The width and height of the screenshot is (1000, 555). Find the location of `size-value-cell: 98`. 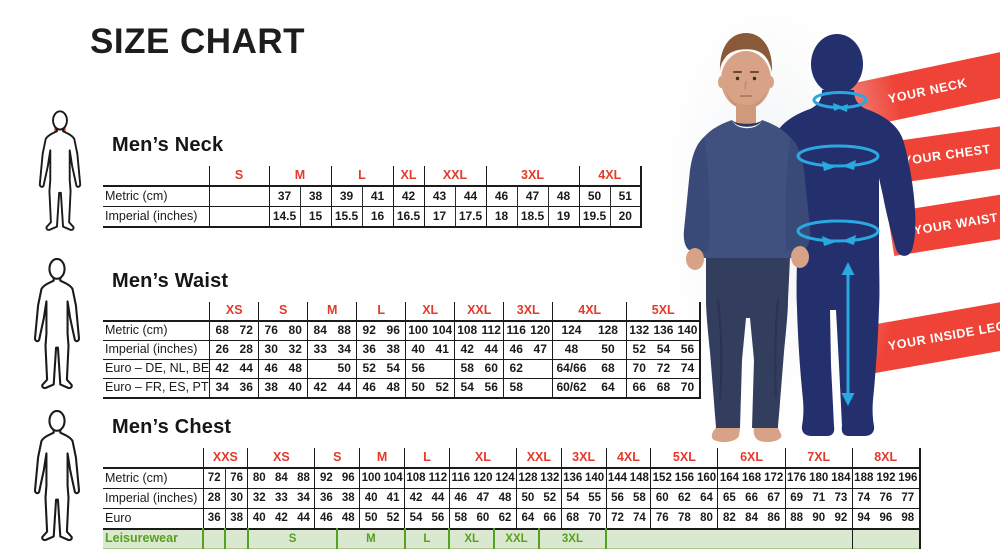

size-value-cell: 98 is located at coordinates (908, 518).